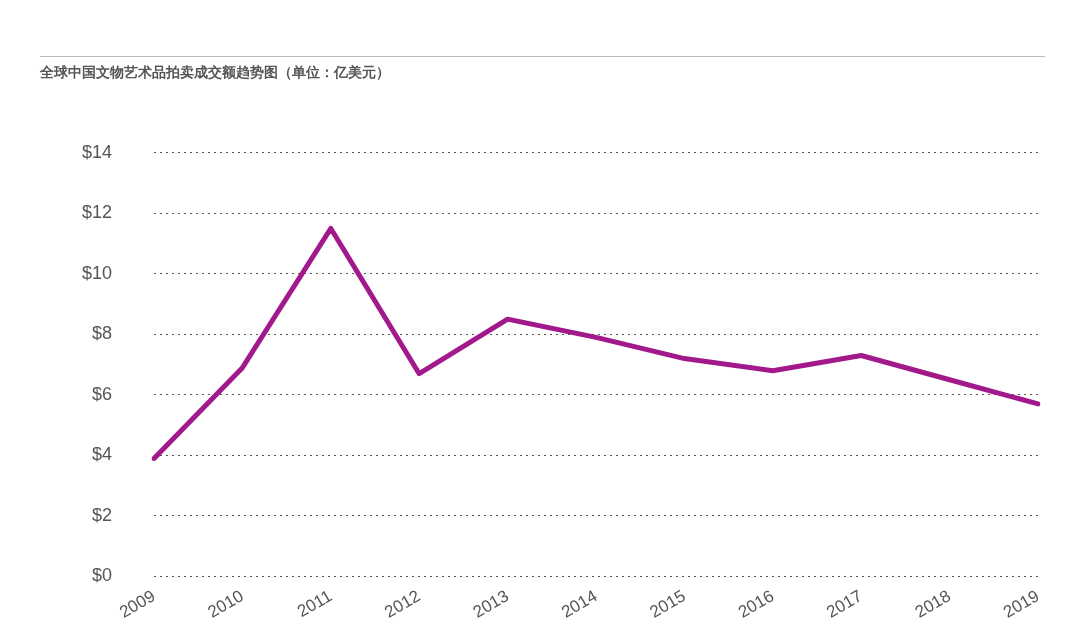 This screenshot has height=643, width=1080. Describe the element at coordinates (932, 604) in the screenshot. I see `x-tick-label: 2018` at that location.